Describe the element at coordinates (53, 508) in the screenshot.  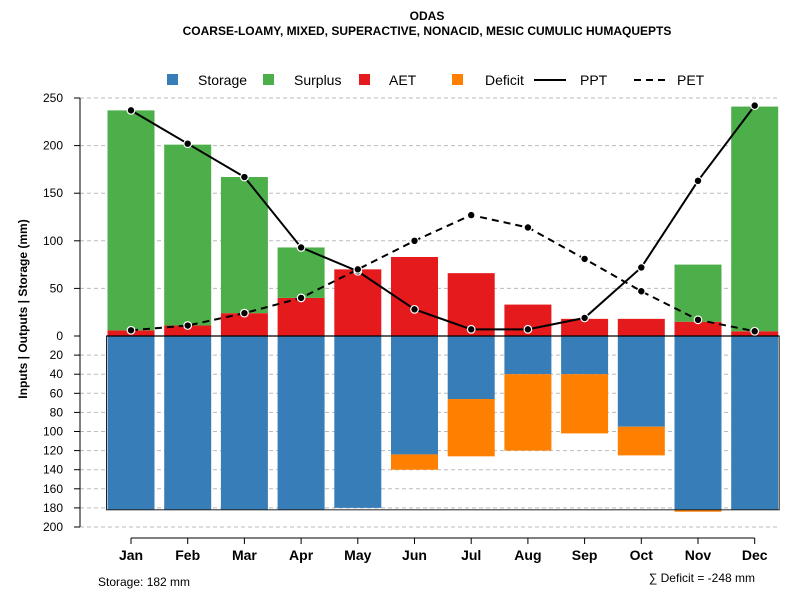
I see `y-tick-label: 180` at that location.